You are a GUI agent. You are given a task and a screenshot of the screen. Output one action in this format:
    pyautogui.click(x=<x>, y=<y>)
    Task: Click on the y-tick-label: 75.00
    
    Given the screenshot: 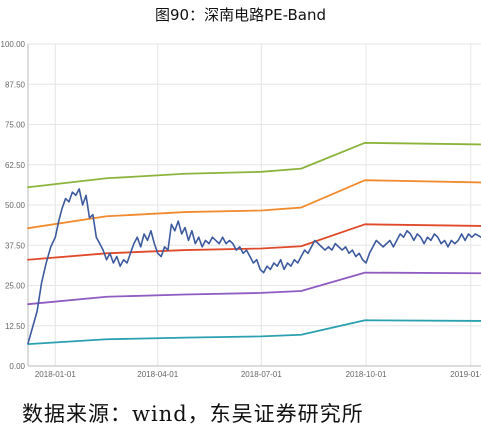 What is the action you would take?
    pyautogui.click(x=15, y=125)
    